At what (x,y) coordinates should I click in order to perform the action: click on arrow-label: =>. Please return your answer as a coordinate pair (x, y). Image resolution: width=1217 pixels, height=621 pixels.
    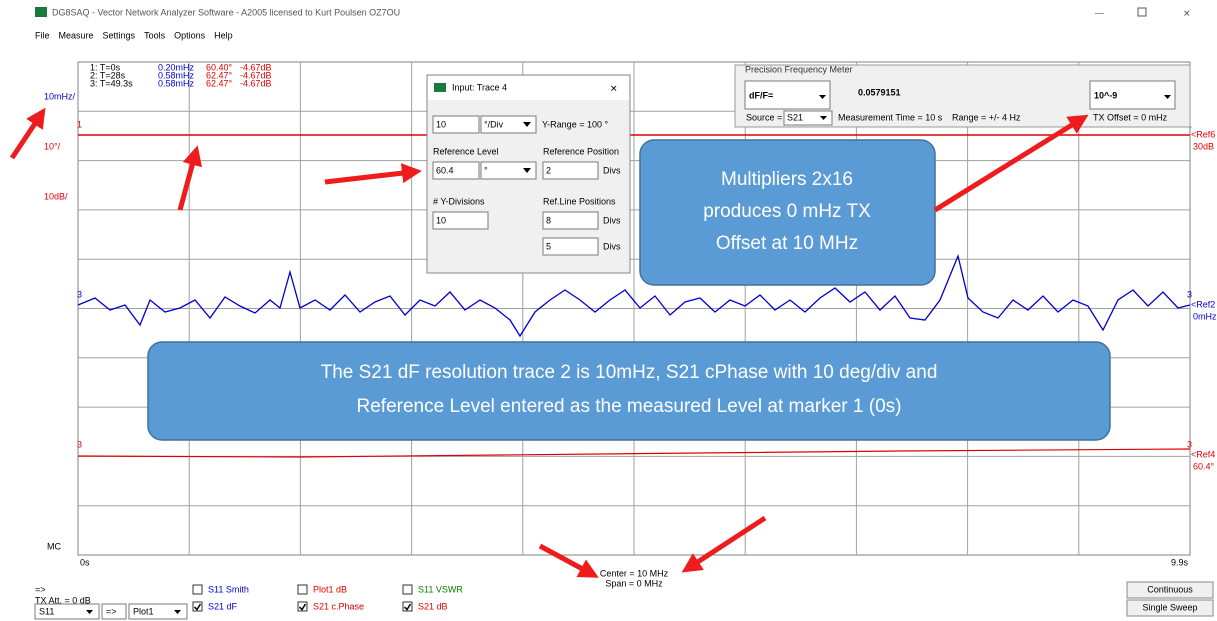
    Looking at the image, I should click on (40, 589).